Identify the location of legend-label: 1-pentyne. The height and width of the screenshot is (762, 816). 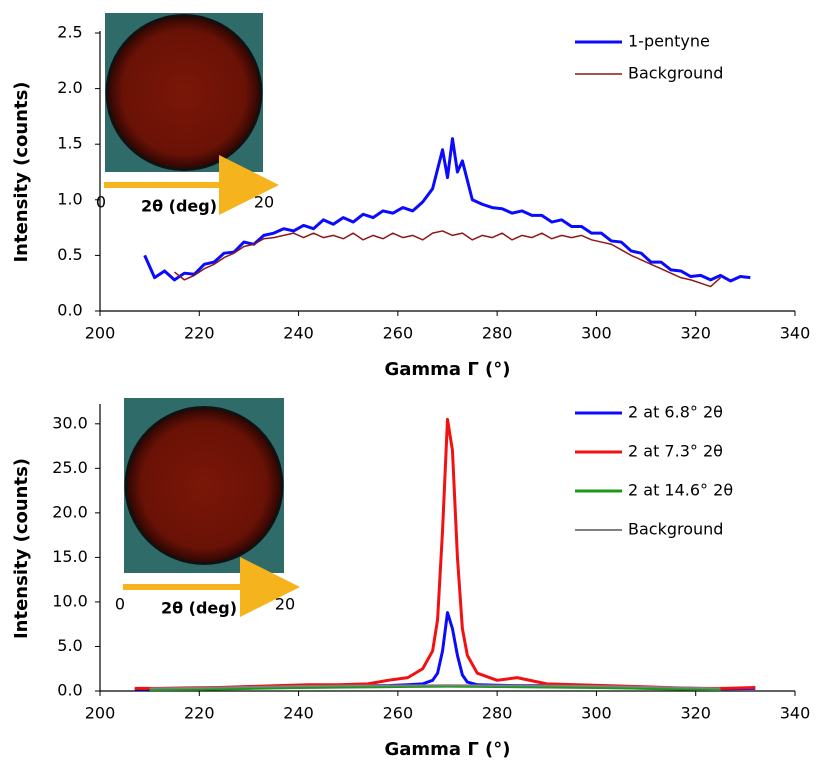
(669, 41).